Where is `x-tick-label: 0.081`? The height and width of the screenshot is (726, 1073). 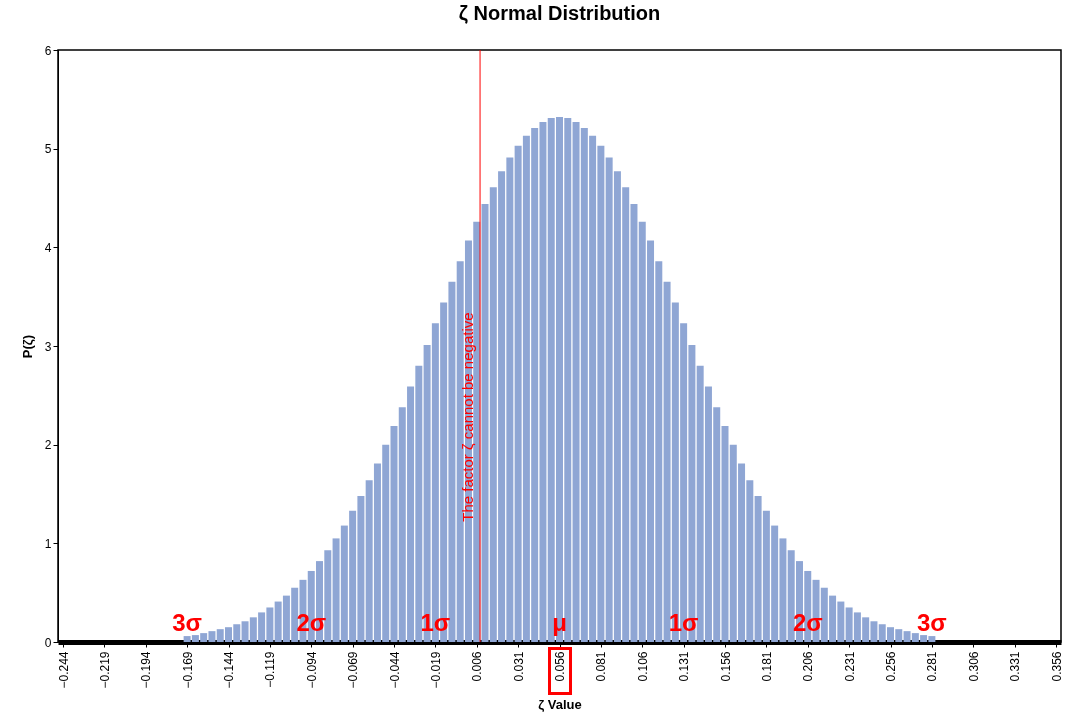
x-tick-label: 0.081 is located at coordinates (601, 666).